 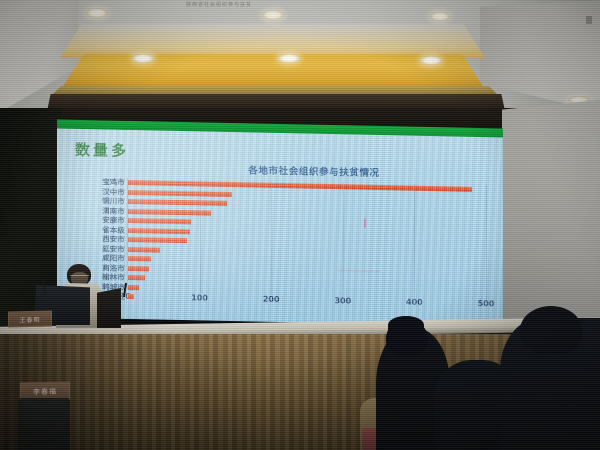 What do you see at coordinates (113, 210) in the screenshot?
I see `category-label: 渭南市` at bounding box center [113, 210].